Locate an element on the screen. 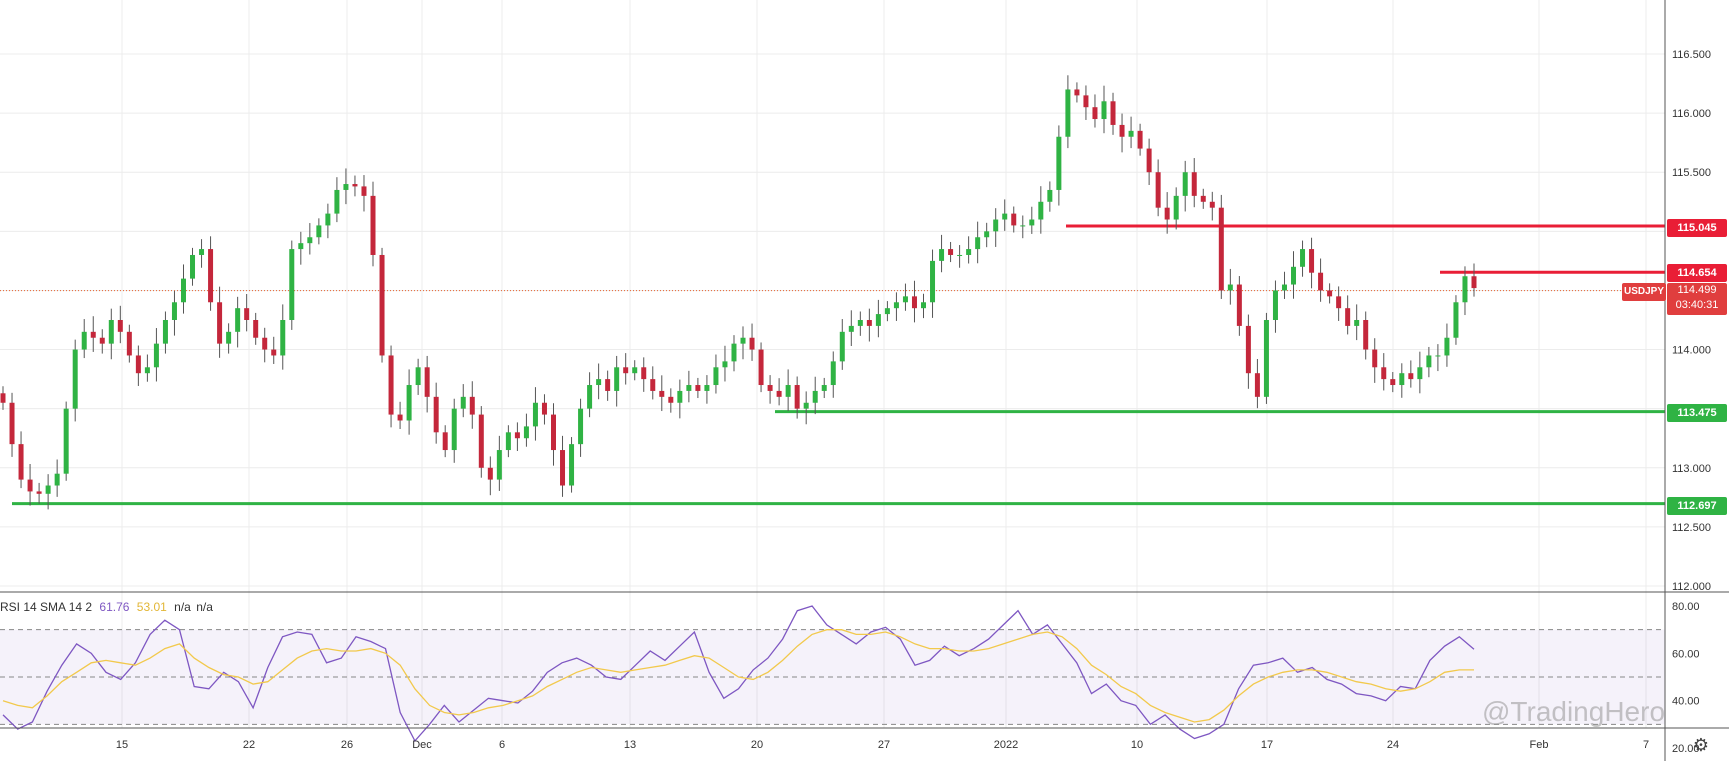  level-label-112697: 112.697 is located at coordinates (1697, 506).